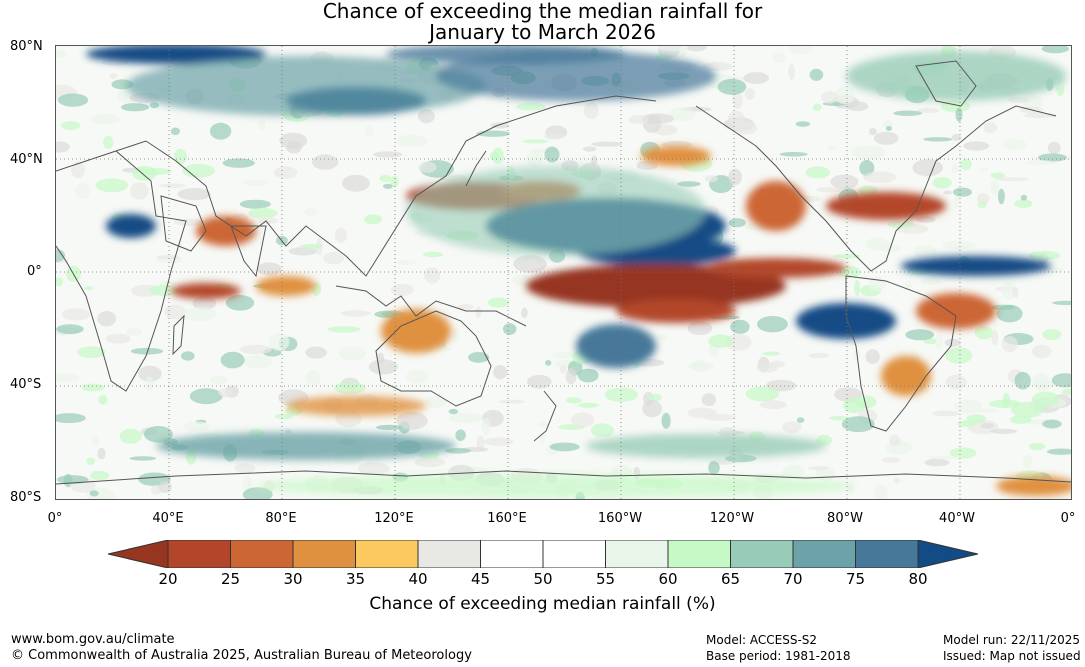 This screenshot has height=667, width=1085. What do you see at coordinates (26, 384) in the screenshot?
I see `lat-label-40s: 40°S` at bounding box center [26, 384].